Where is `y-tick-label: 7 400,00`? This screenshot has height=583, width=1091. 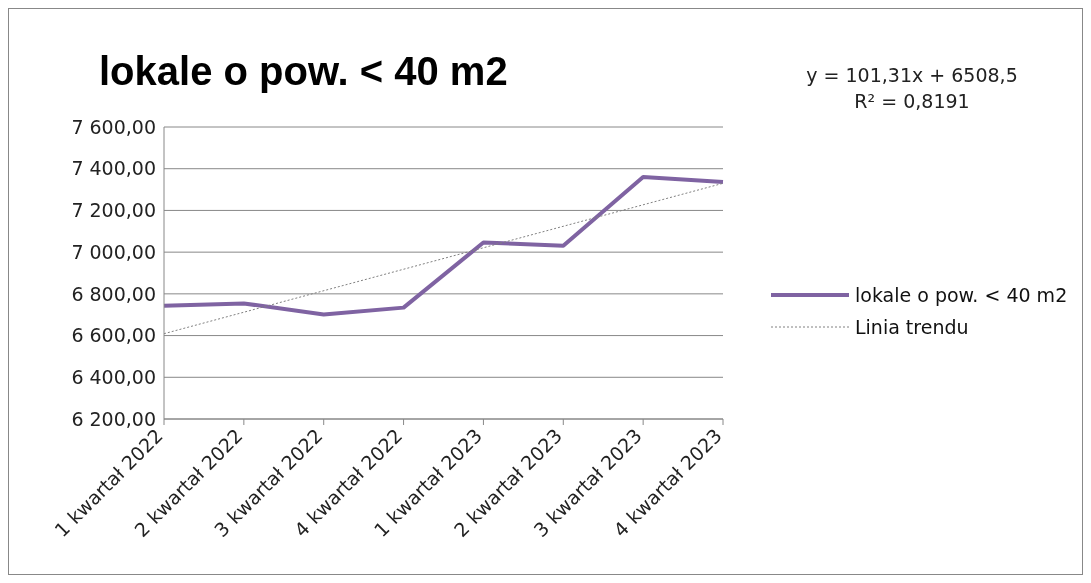
y-tick-label: 7 400,00 is located at coordinates (113, 168).